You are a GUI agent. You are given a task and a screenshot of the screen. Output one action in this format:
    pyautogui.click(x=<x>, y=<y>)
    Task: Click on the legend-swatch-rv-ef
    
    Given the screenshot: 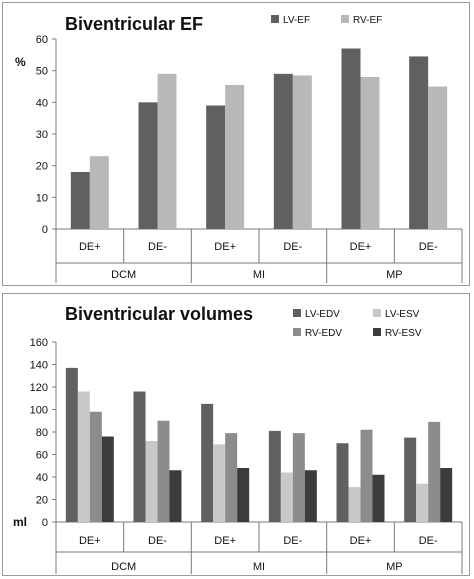 What is the action you would take?
    pyautogui.click(x=345, y=19)
    